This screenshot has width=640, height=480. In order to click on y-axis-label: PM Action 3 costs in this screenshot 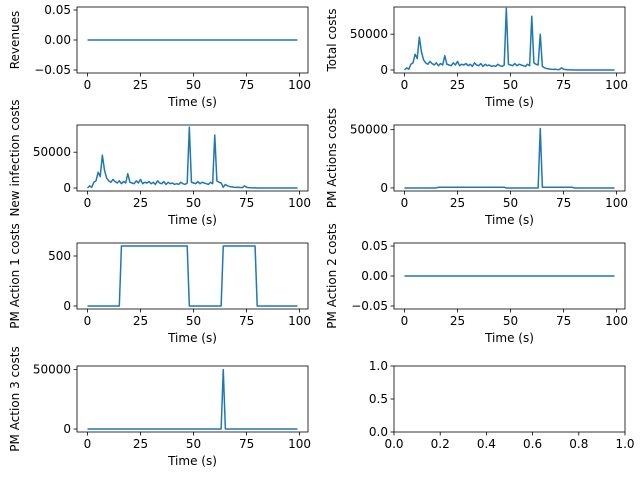, I will do `click(15, 398)`.